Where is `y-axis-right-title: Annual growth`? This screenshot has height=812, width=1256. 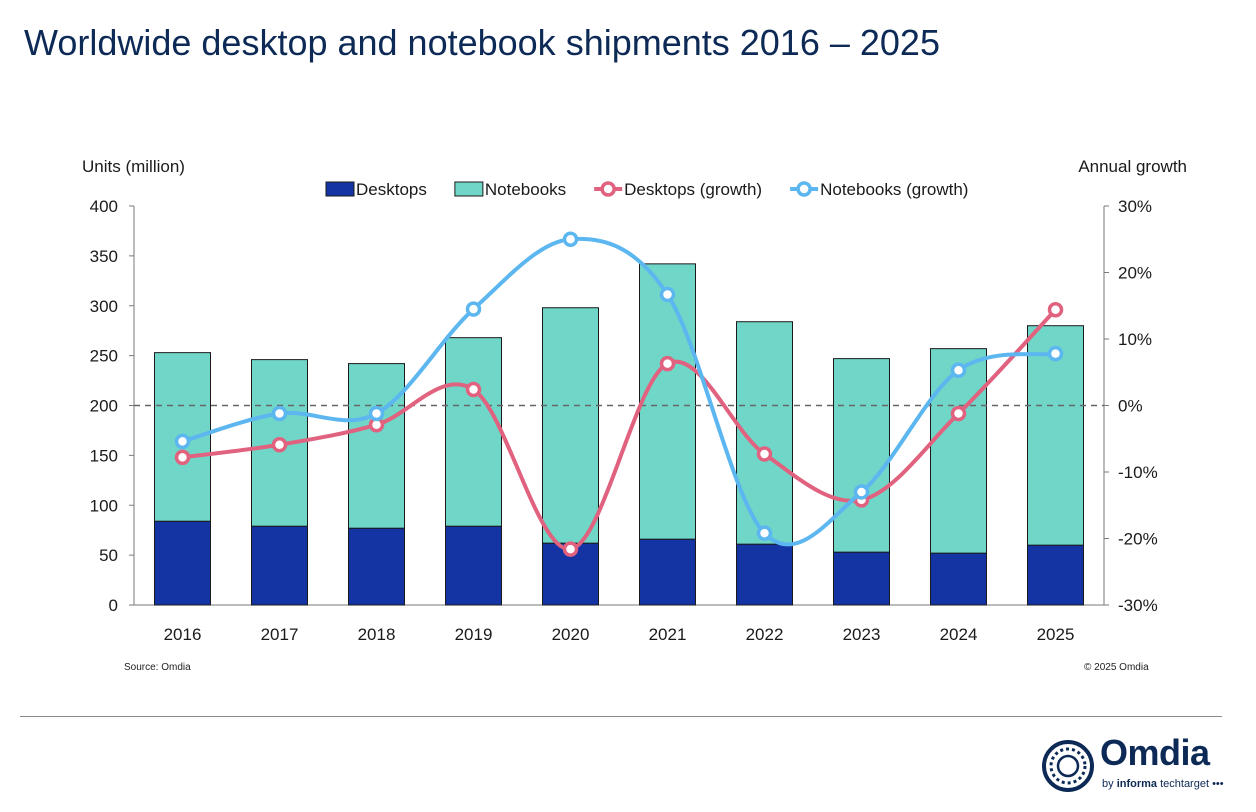 y-axis-right-title: Annual growth is located at coordinates (1132, 166).